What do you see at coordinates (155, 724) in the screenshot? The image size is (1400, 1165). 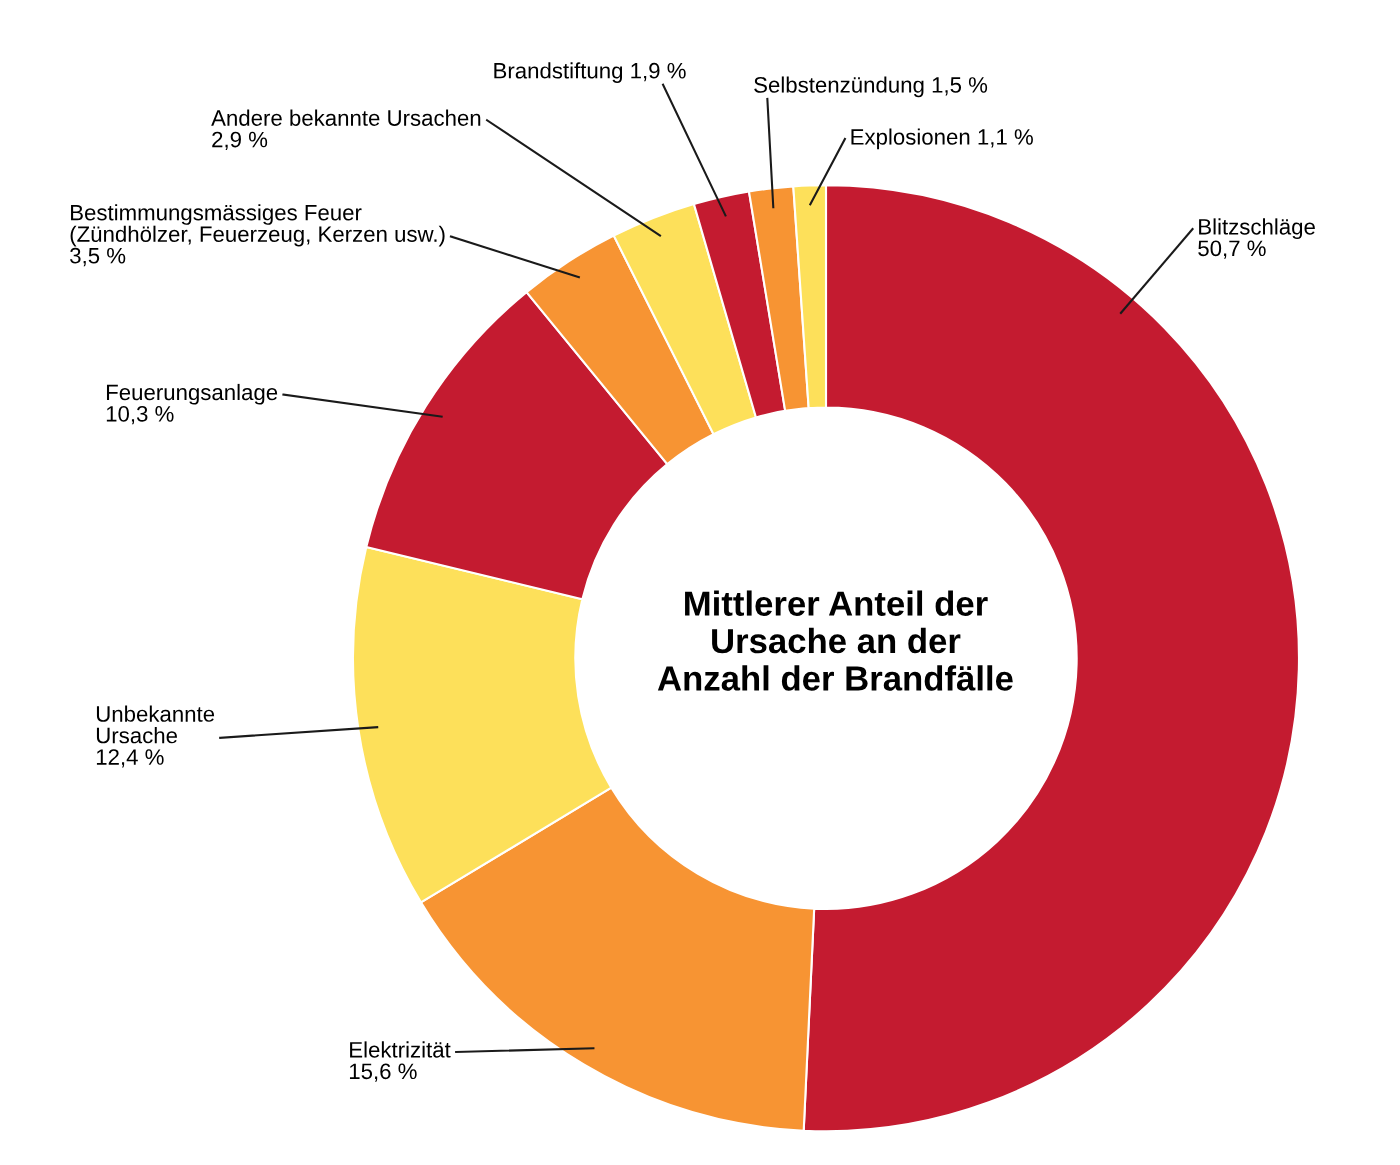 I see `slice-label: Unbekannte Ursache` at bounding box center [155, 724].